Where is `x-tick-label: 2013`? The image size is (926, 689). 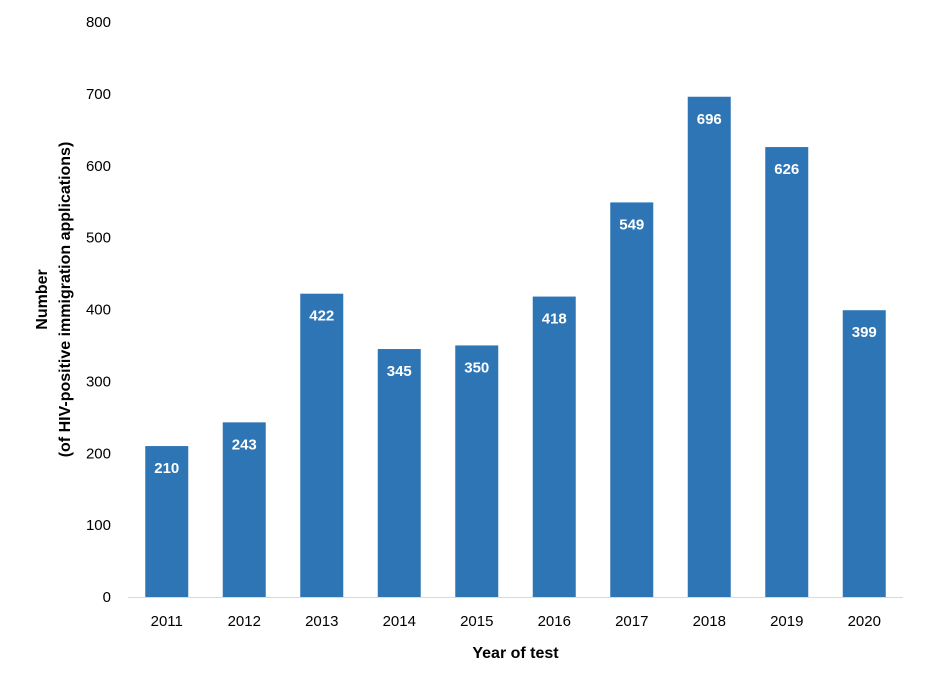
x-tick-label: 2013 is located at coordinates (321, 621).